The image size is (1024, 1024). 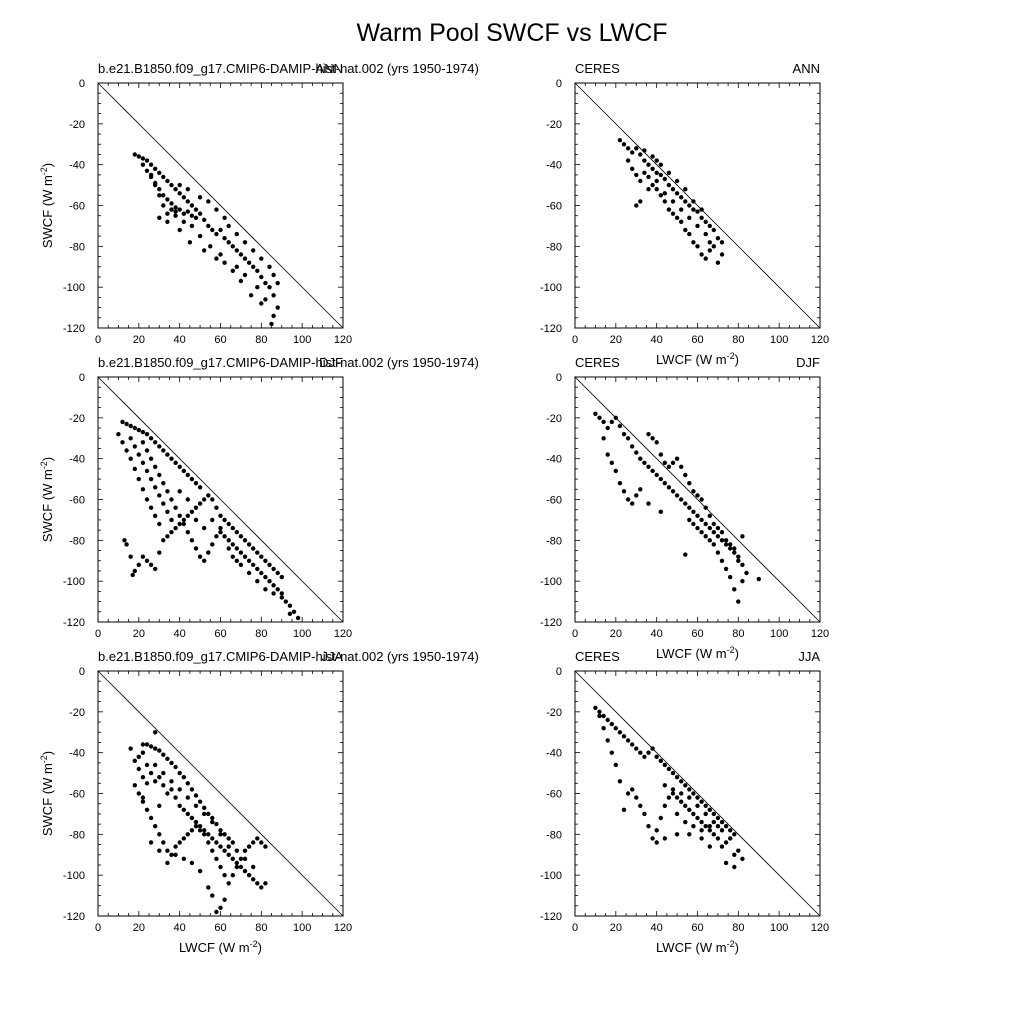 What do you see at coordinates (180, 928) in the screenshot?
I see `x-tick-label: 40` at bounding box center [180, 928].